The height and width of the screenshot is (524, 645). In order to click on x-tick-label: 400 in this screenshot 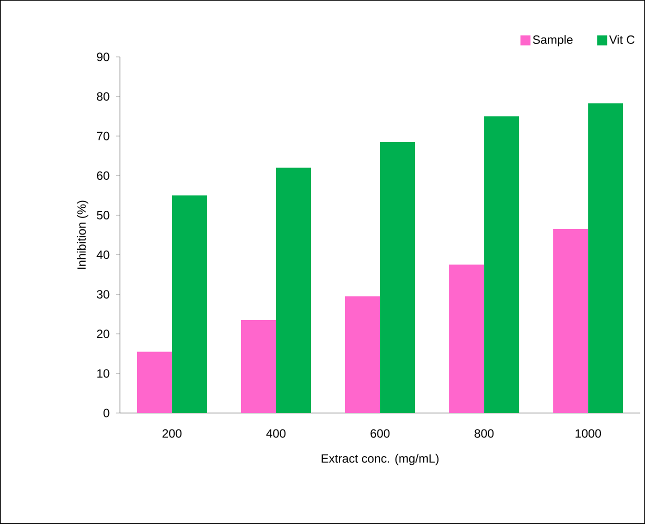, I will do `click(276, 433)`.